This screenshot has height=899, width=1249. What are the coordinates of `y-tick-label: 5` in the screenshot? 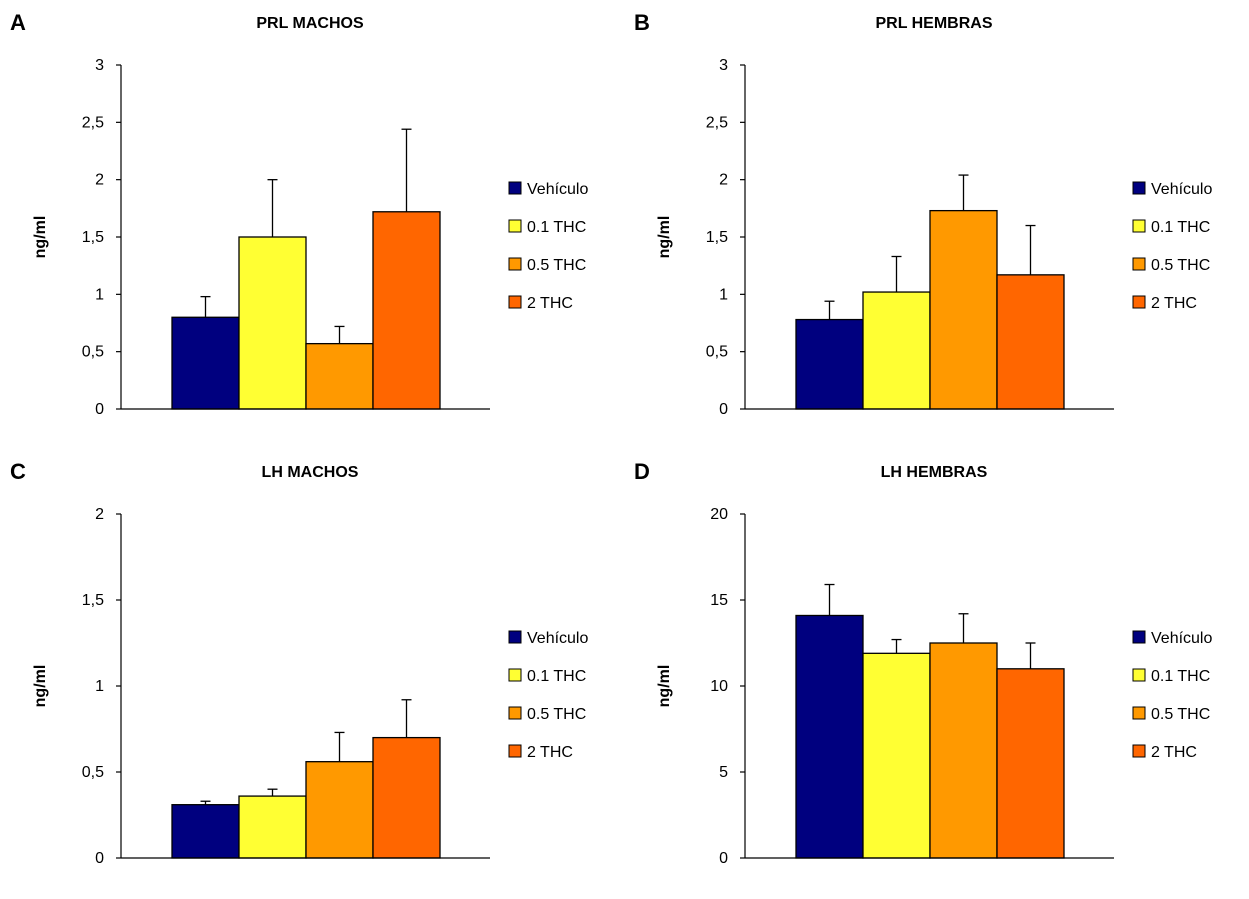 It's located at (723, 772).